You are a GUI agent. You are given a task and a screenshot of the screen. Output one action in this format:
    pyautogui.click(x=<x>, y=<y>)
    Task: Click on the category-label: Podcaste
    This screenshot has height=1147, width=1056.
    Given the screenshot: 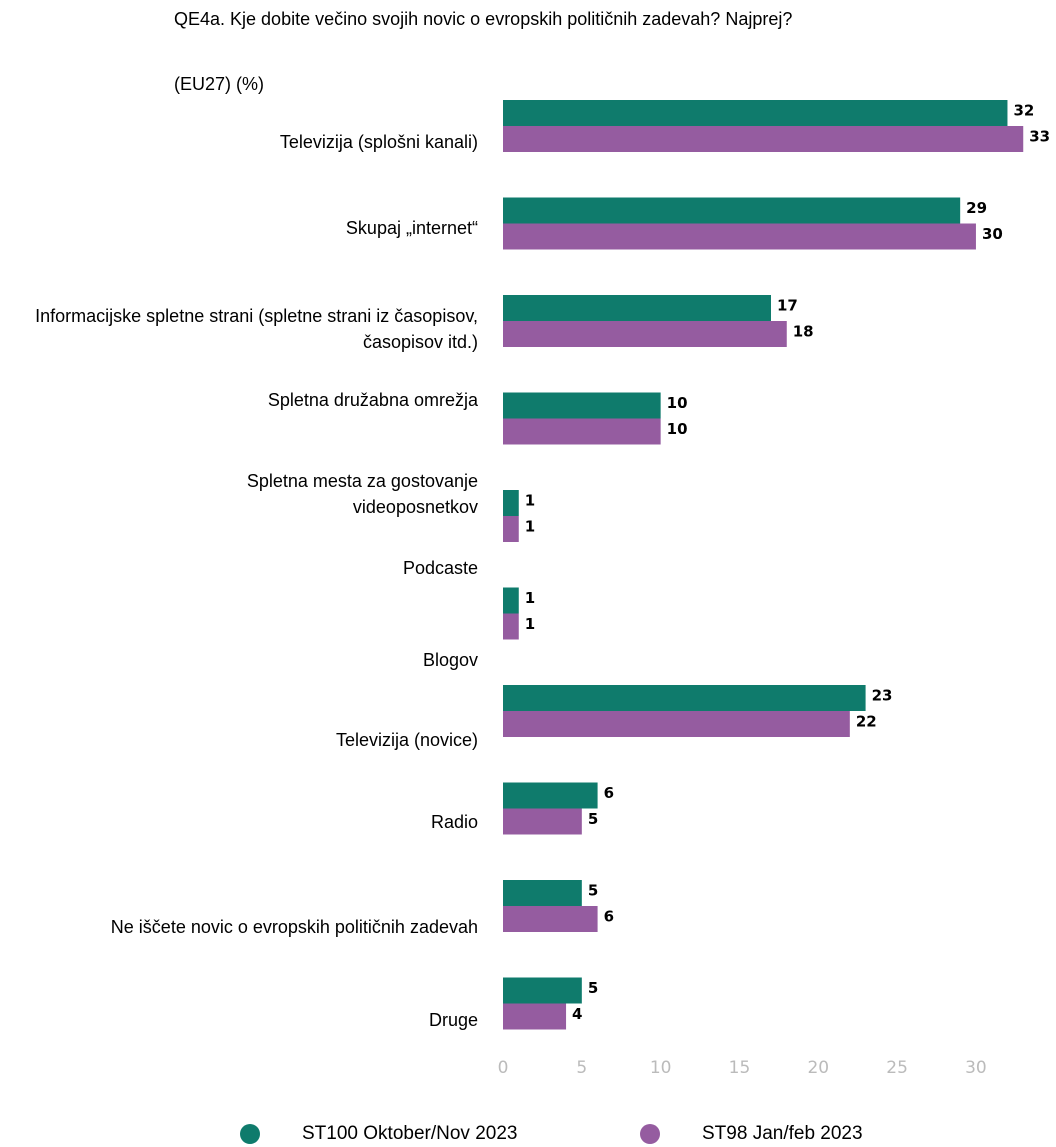 What is the action you would take?
    pyautogui.click(x=440, y=568)
    